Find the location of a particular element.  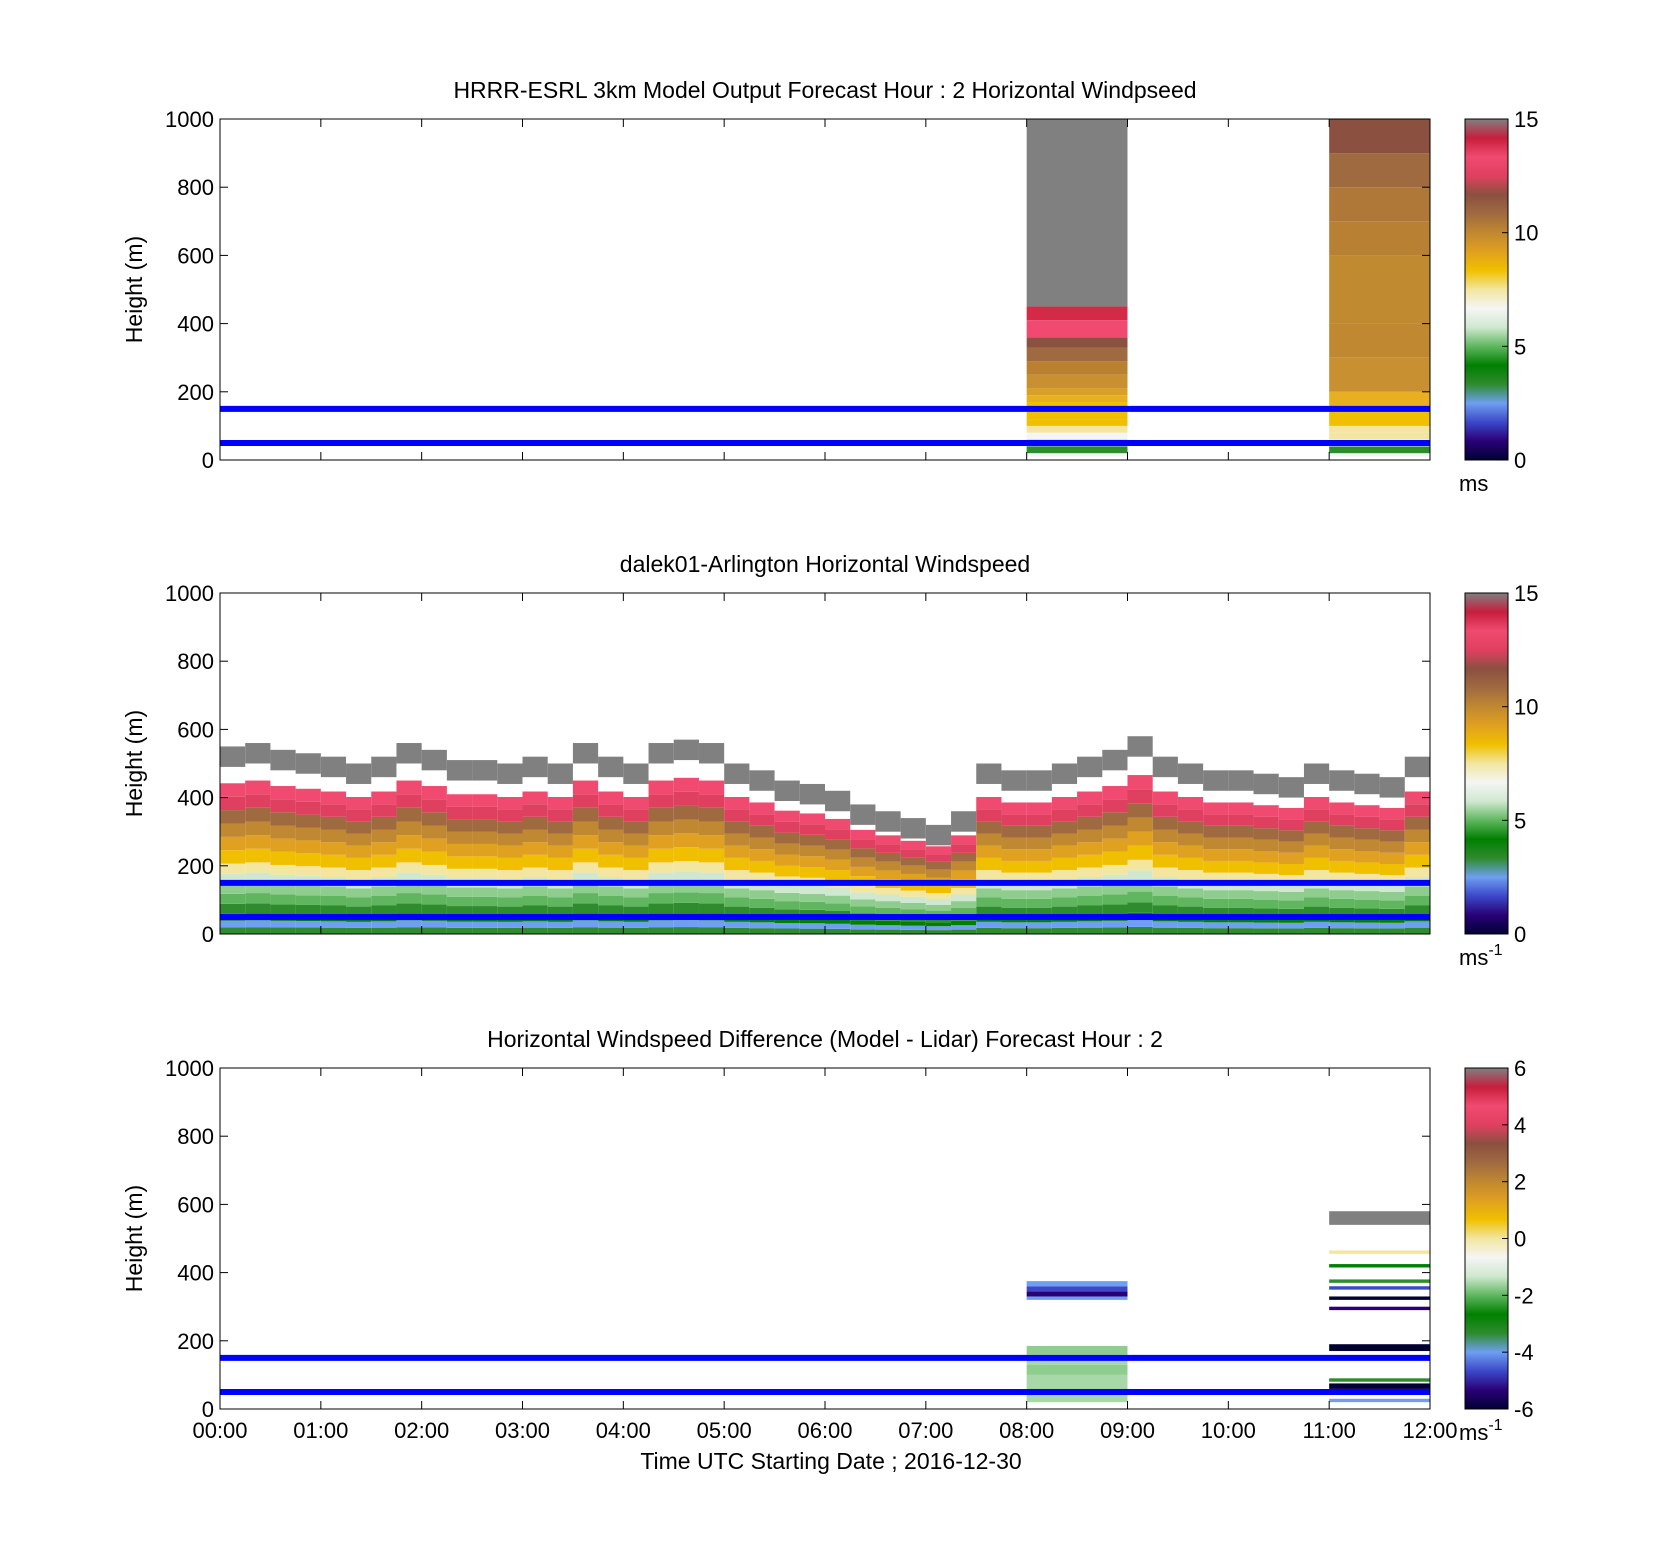

x-tick-label: 05:00 is located at coordinates (724, 1430).